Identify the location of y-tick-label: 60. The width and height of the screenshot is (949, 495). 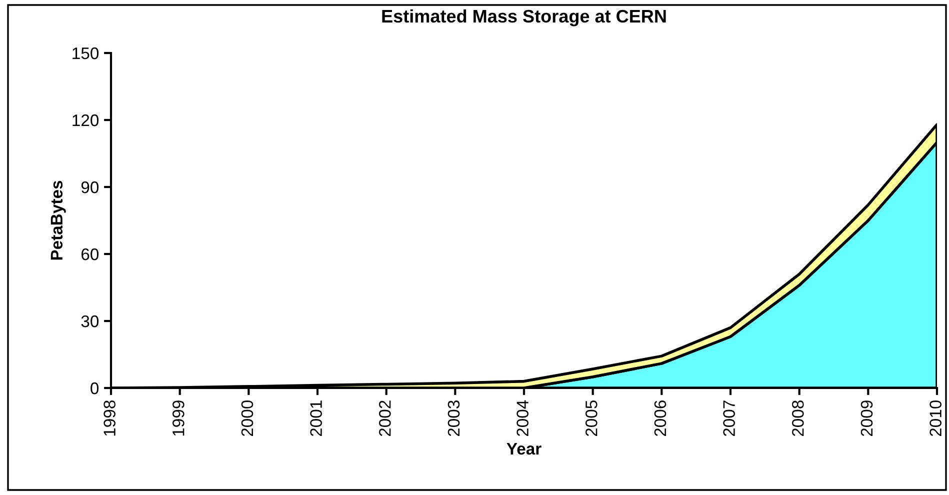
(90, 254).